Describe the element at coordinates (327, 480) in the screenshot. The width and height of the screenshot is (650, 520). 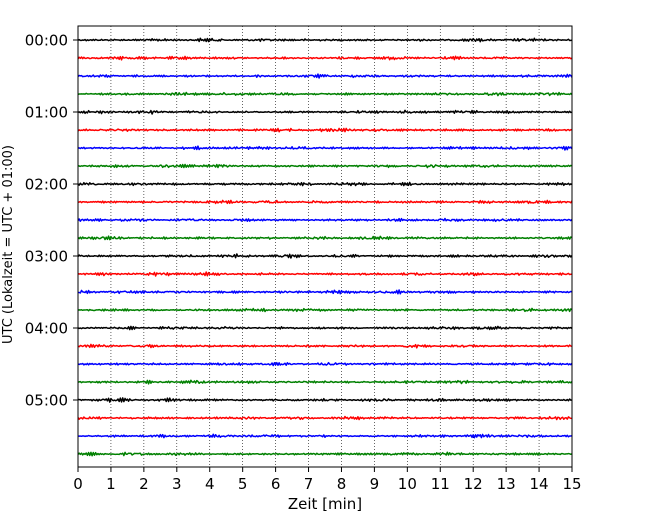
I see `x-axis-ticks: 0 1 2 3 4 5 6 7 8 9 10 11 12 13 14 15` at that location.